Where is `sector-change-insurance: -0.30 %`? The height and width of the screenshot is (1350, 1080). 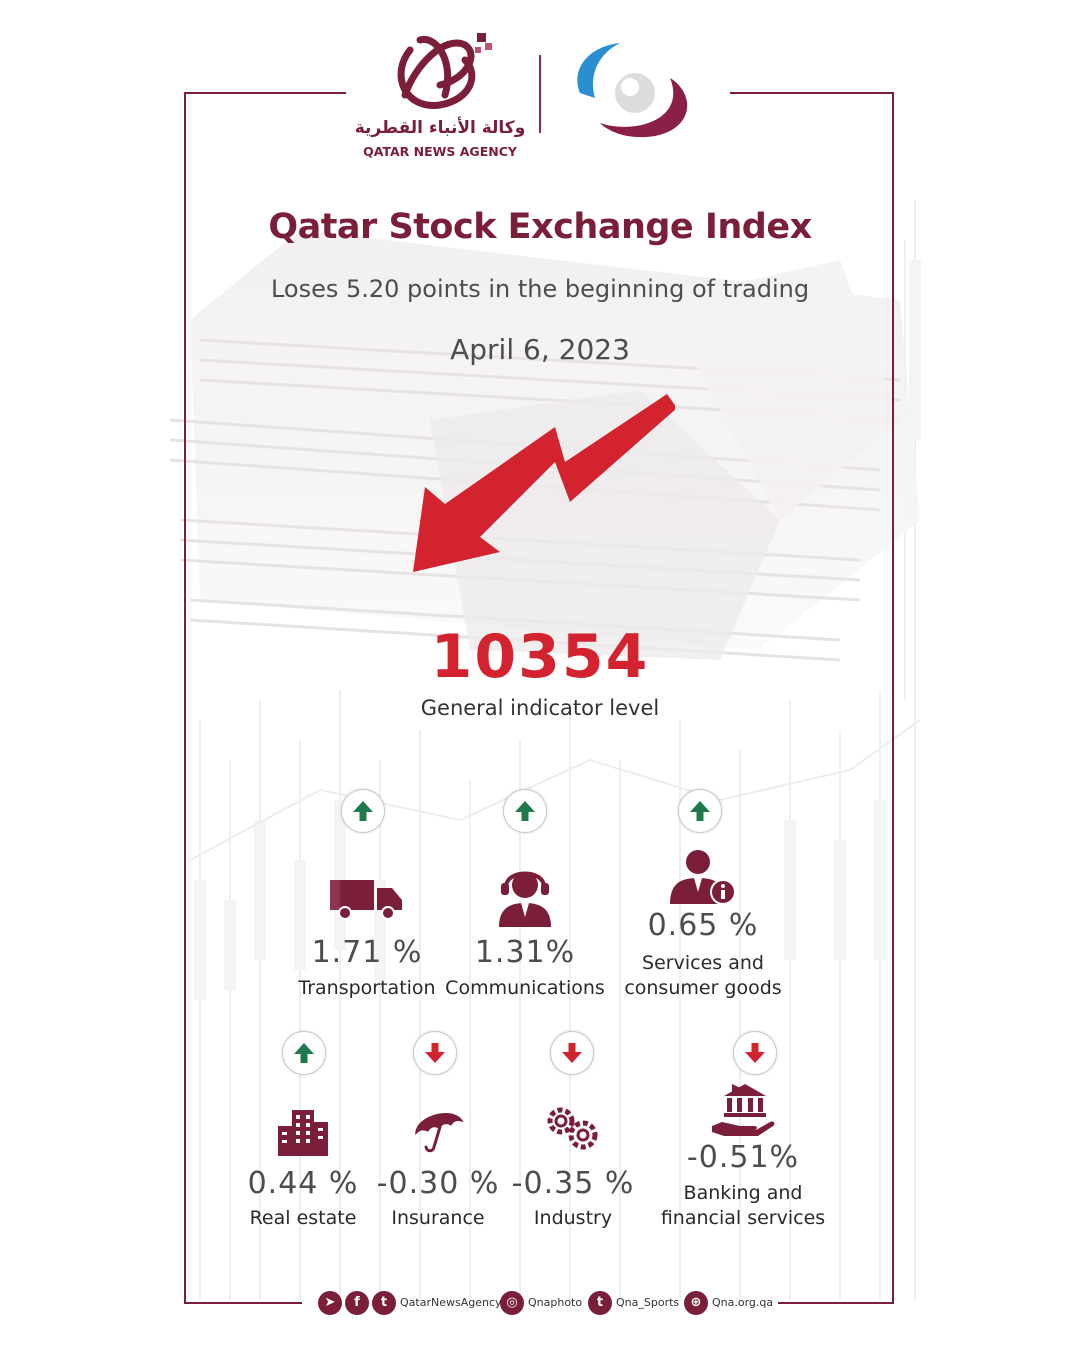
sector-change-insurance: -0.30 % is located at coordinates (438, 1183).